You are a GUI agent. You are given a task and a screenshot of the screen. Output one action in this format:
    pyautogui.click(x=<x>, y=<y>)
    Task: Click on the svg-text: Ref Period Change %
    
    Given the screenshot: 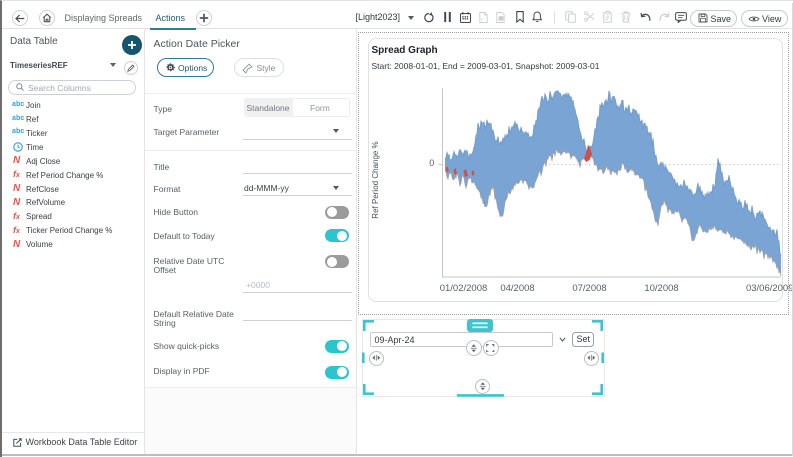 What is the action you would take?
    pyautogui.click(x=375, y=179)
    